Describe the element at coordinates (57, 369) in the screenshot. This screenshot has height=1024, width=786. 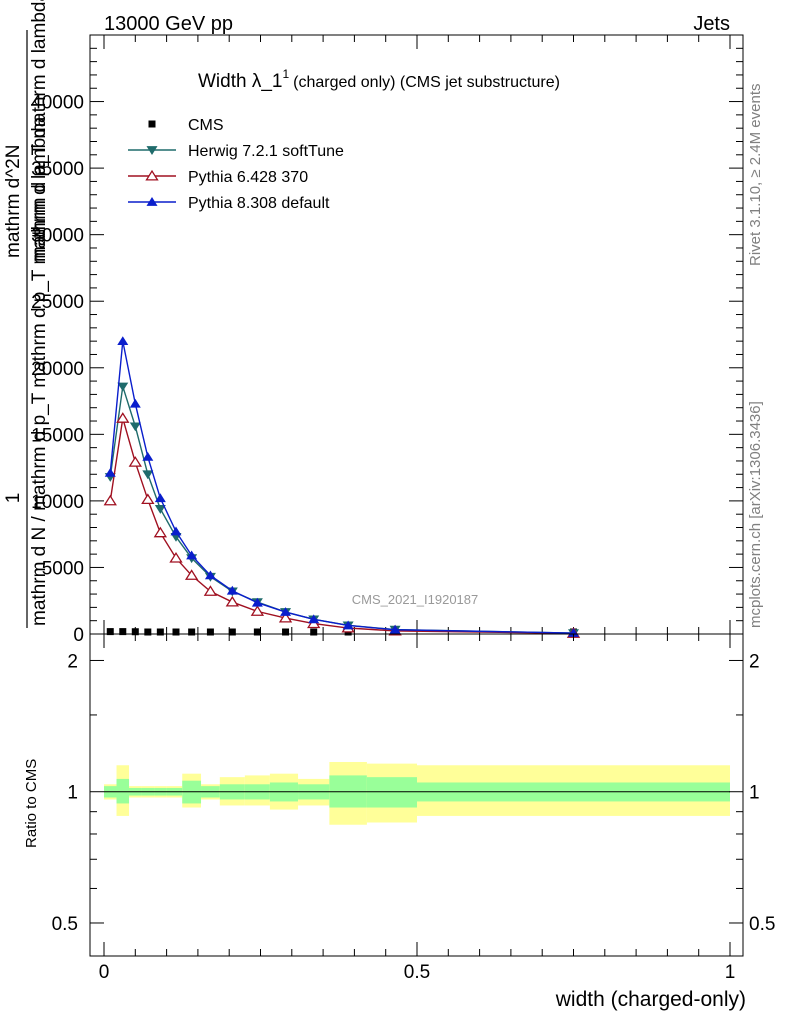
I see `main-y-tick-label: 20000` at that location.